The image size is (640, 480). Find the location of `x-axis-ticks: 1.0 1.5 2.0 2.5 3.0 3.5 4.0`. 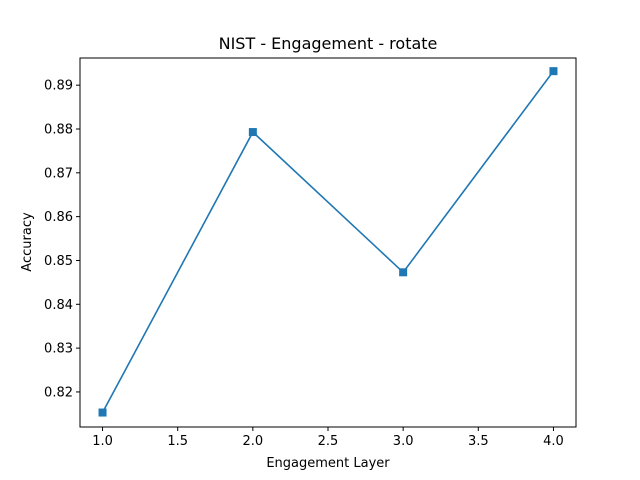

x-axis-ticks: 1.0 1.5 2.0 2.5 3.0 3.5 4.0 is located at coordinates (328, 438).